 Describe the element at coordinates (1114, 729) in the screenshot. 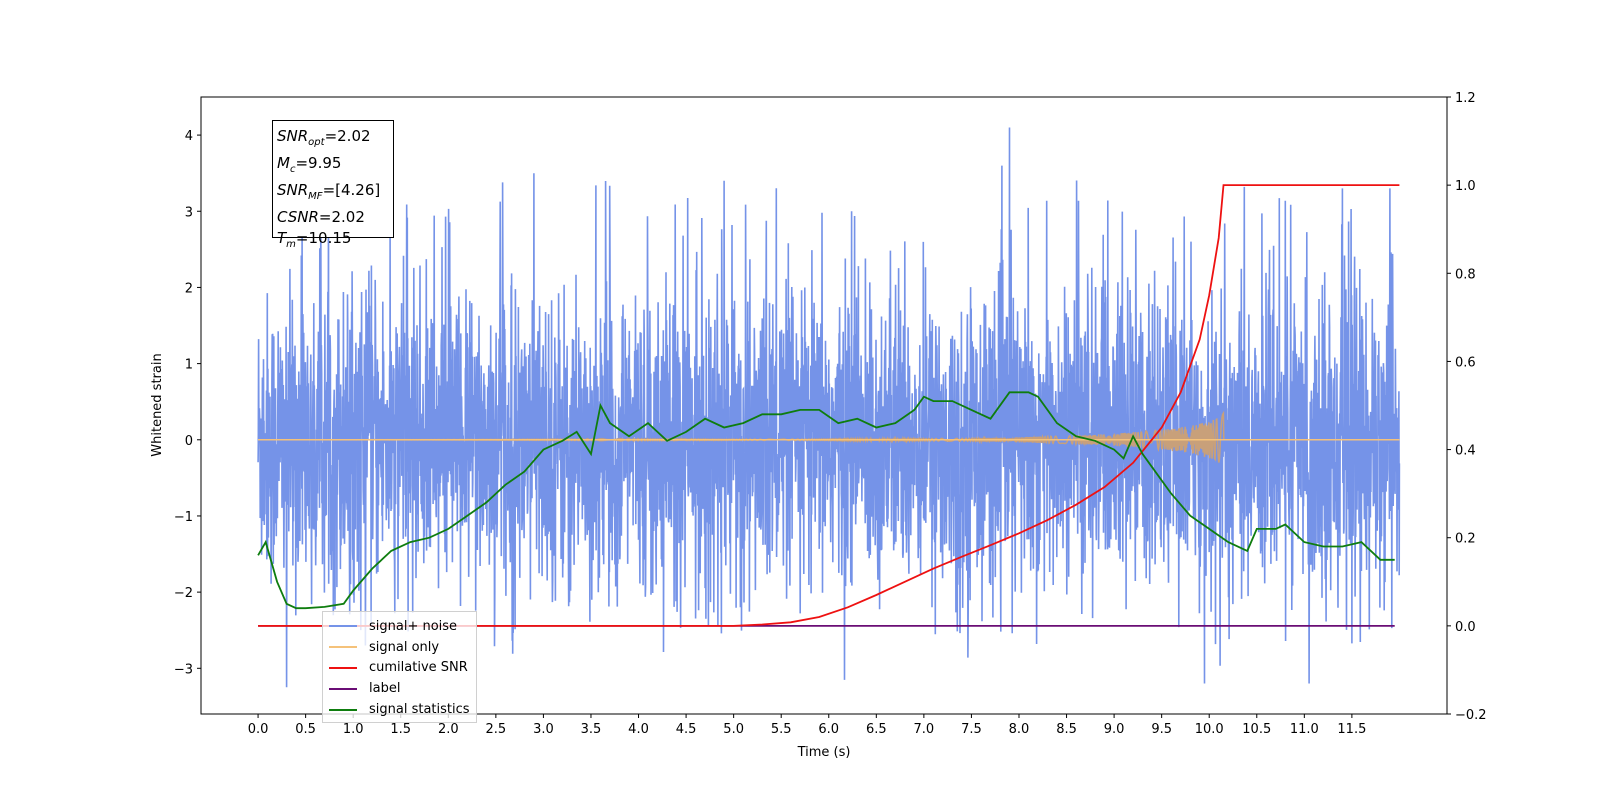

I see `x-tick-label-18: 9.0` at that location.